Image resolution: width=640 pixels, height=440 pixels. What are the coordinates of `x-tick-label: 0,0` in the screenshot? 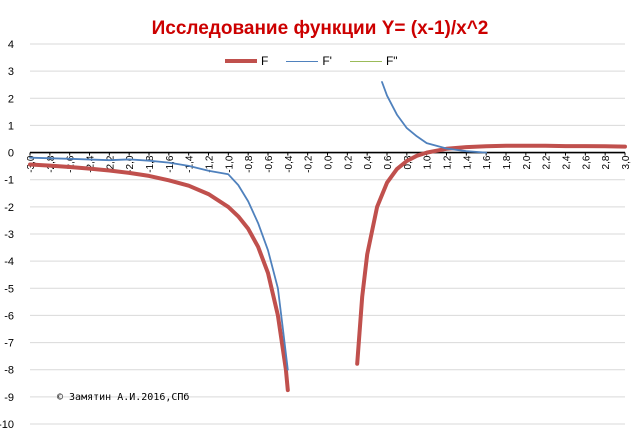 It's located at (329, 162).